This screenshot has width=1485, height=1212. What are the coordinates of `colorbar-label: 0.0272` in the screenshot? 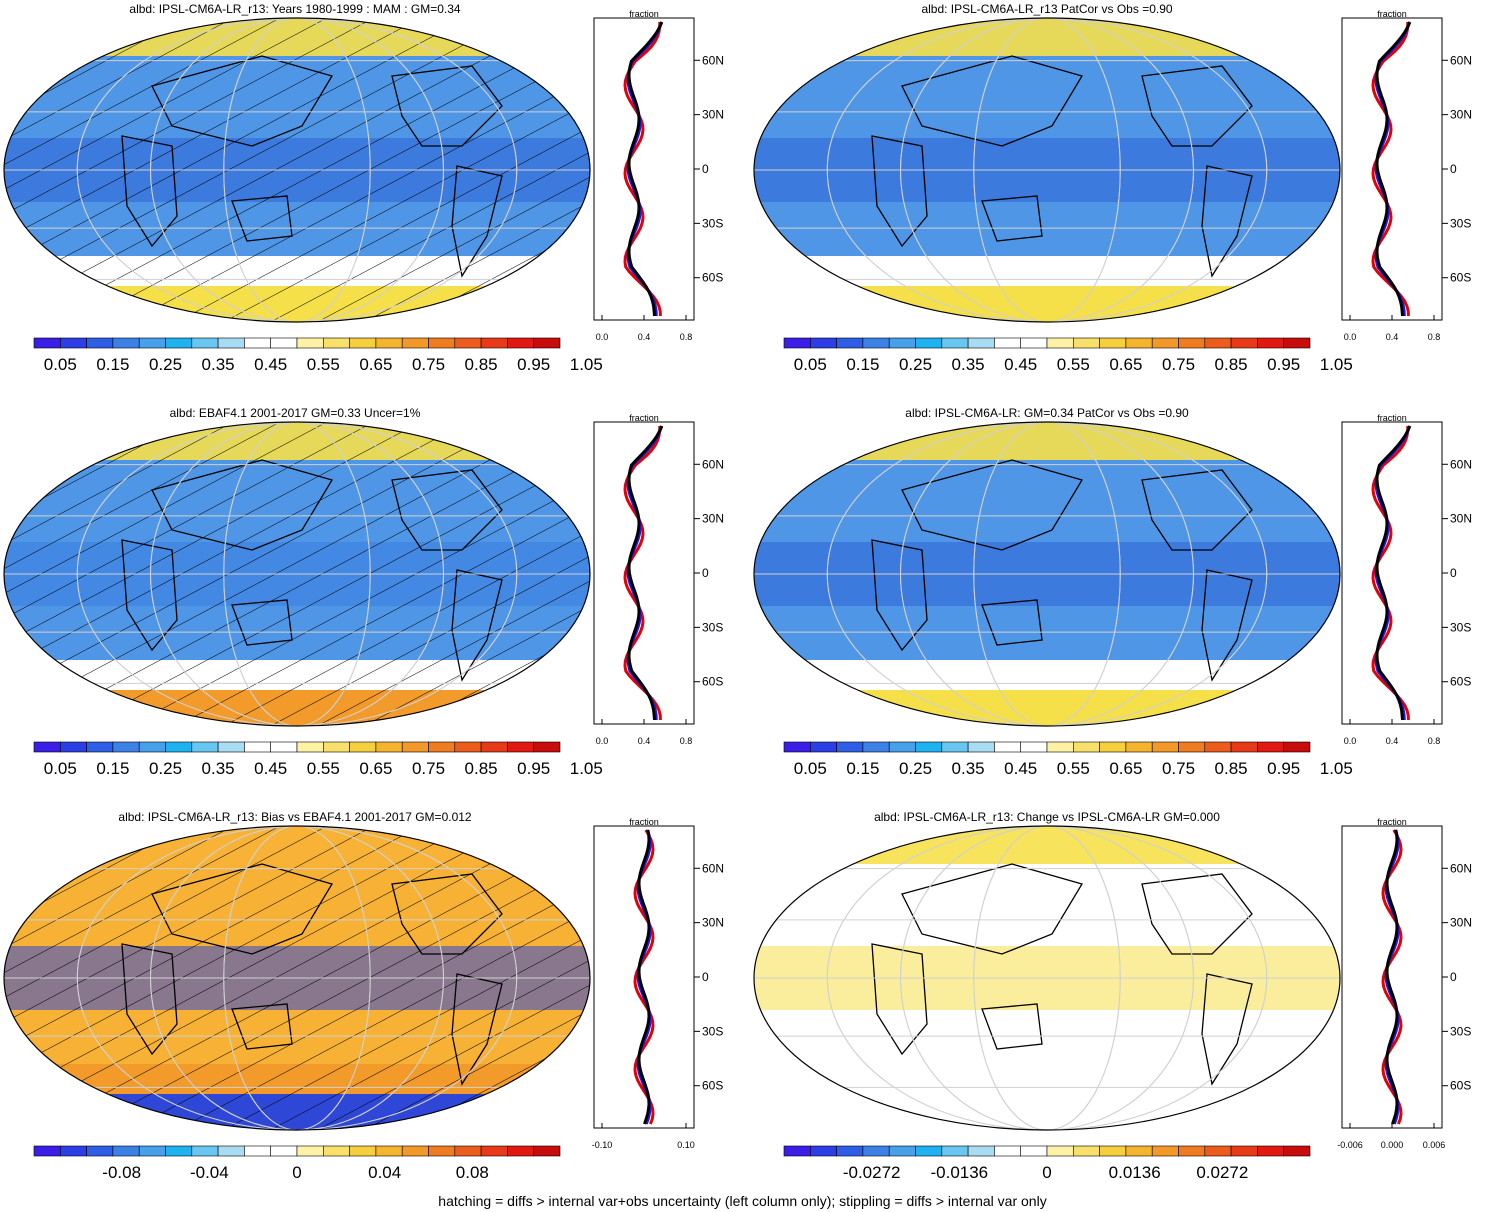 It's located at (1222, 1172).